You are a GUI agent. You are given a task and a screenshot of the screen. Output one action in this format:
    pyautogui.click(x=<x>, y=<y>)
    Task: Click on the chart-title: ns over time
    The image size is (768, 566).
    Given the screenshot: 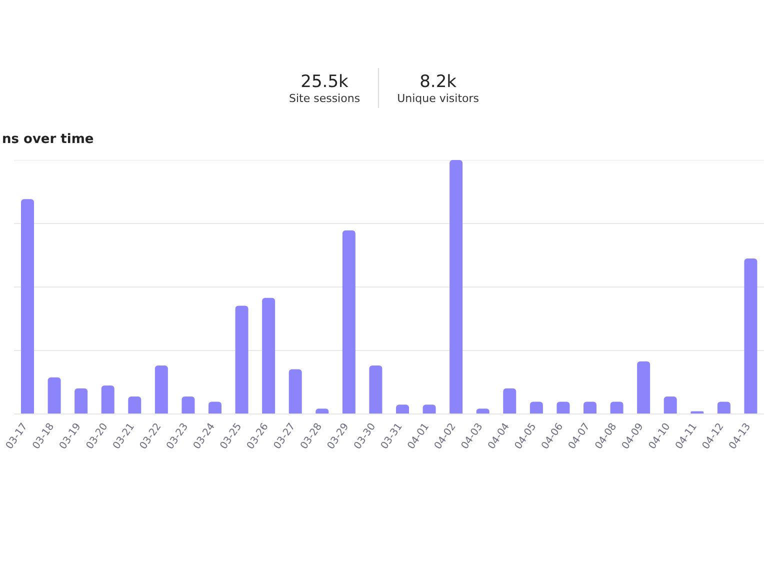 What is the action you would take?
    pyautogui.click(x=48, y=139)
    